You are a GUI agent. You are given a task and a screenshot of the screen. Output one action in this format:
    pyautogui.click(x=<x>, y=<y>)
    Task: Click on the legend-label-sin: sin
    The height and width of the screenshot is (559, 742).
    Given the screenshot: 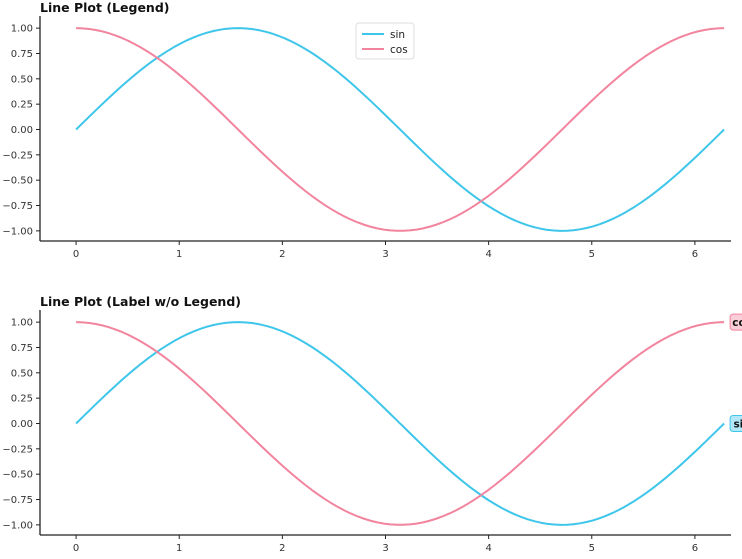 What is the action you would take?
    pyautogui.click(x=397, y=35)
    